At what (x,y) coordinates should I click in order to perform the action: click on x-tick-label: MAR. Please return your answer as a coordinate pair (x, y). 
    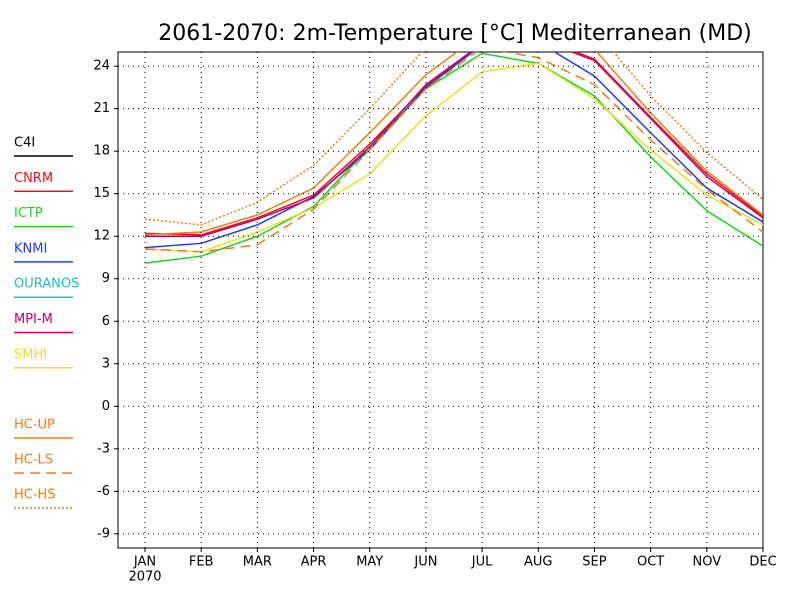
    Looking at the image, I should click on (257, 562).